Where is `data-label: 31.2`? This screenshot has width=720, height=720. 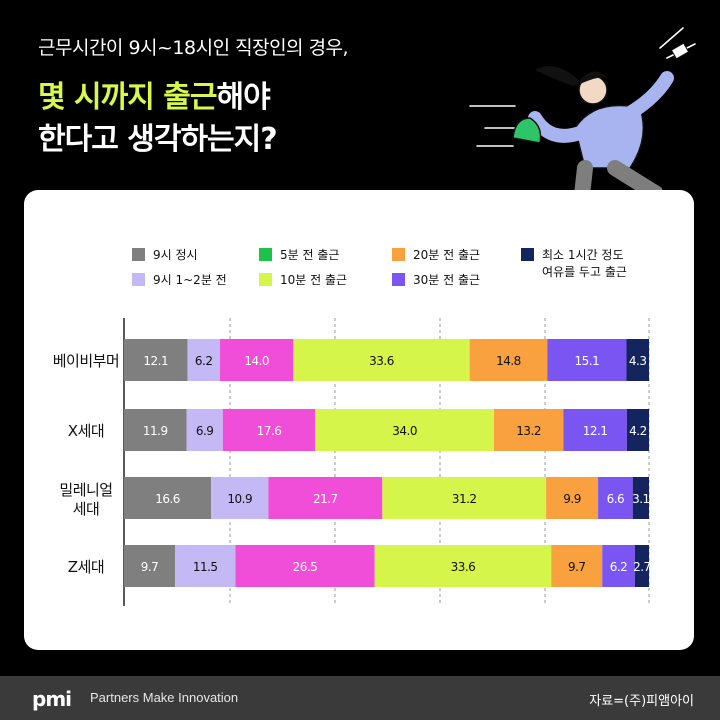 data-label: 31.2 is located at coordinates (464, 499).